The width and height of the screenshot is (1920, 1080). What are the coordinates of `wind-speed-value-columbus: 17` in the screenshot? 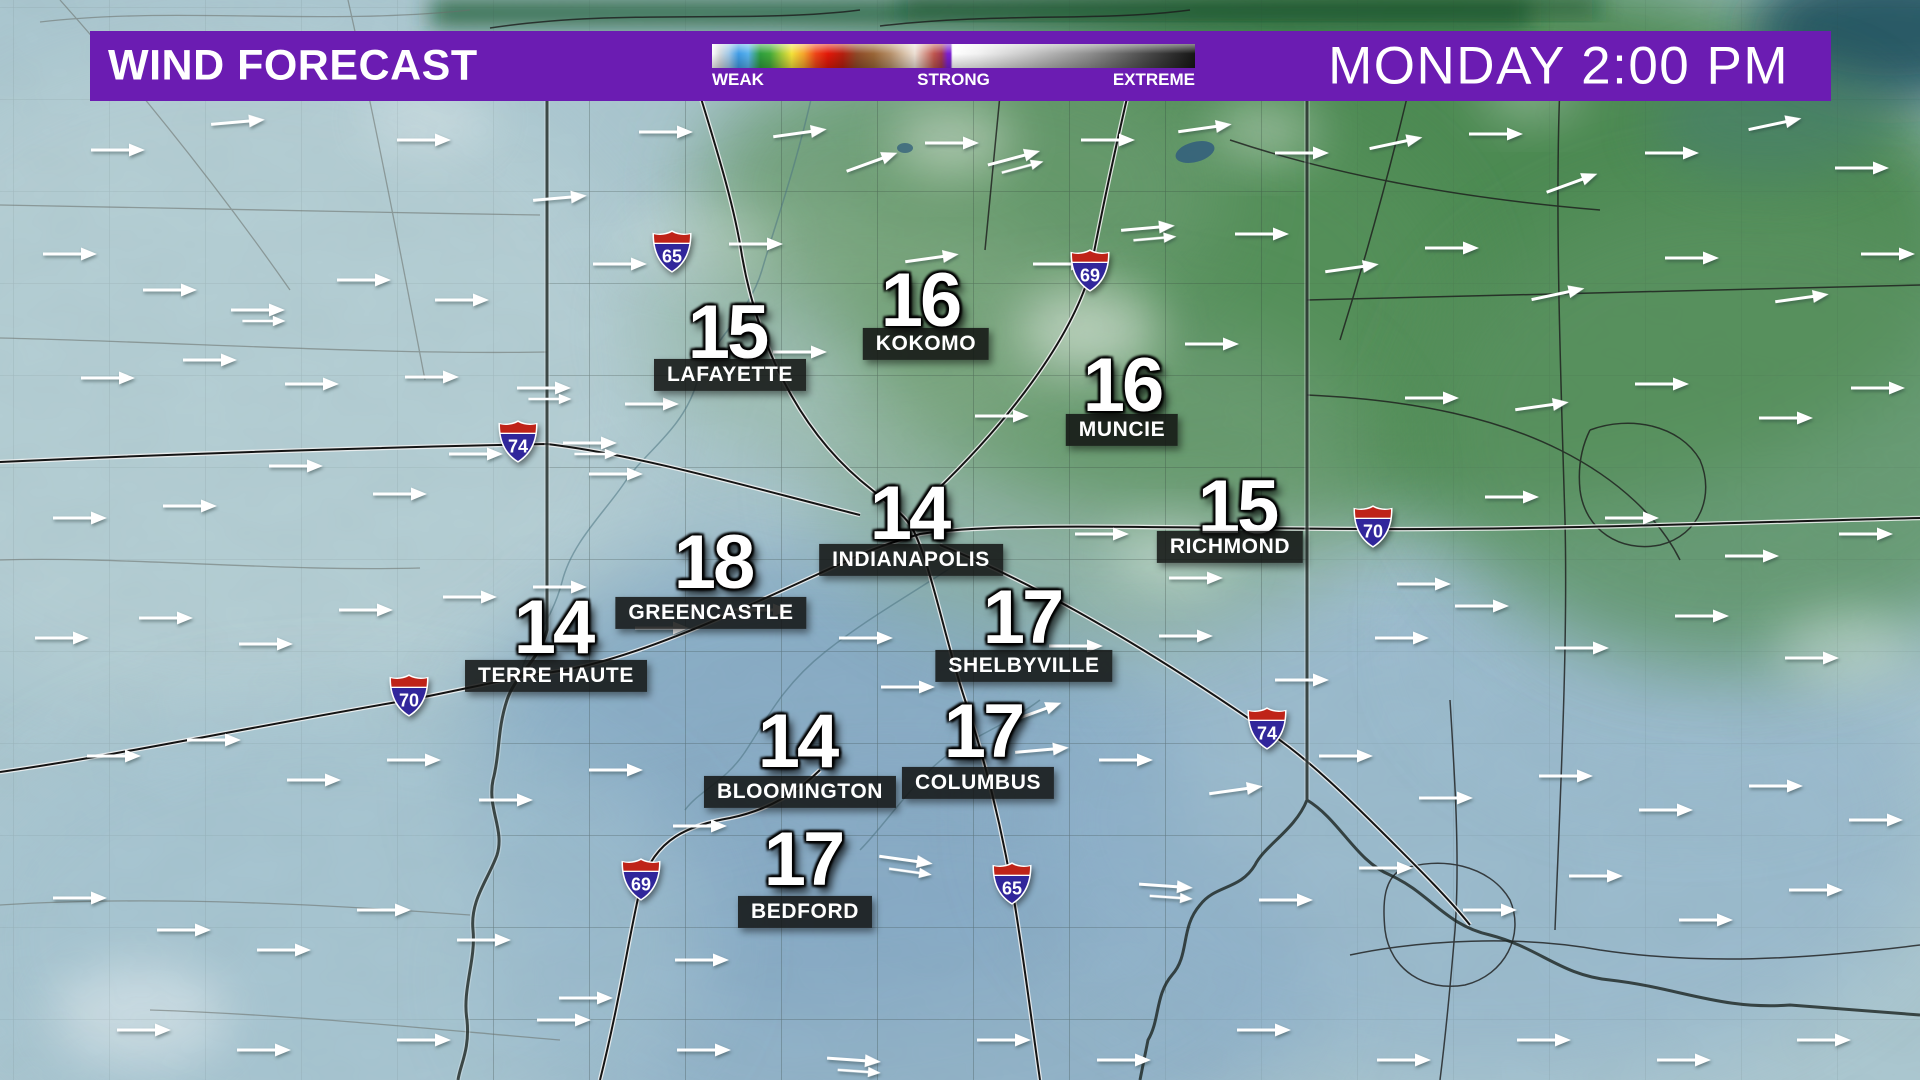 It's located at (984, 731).